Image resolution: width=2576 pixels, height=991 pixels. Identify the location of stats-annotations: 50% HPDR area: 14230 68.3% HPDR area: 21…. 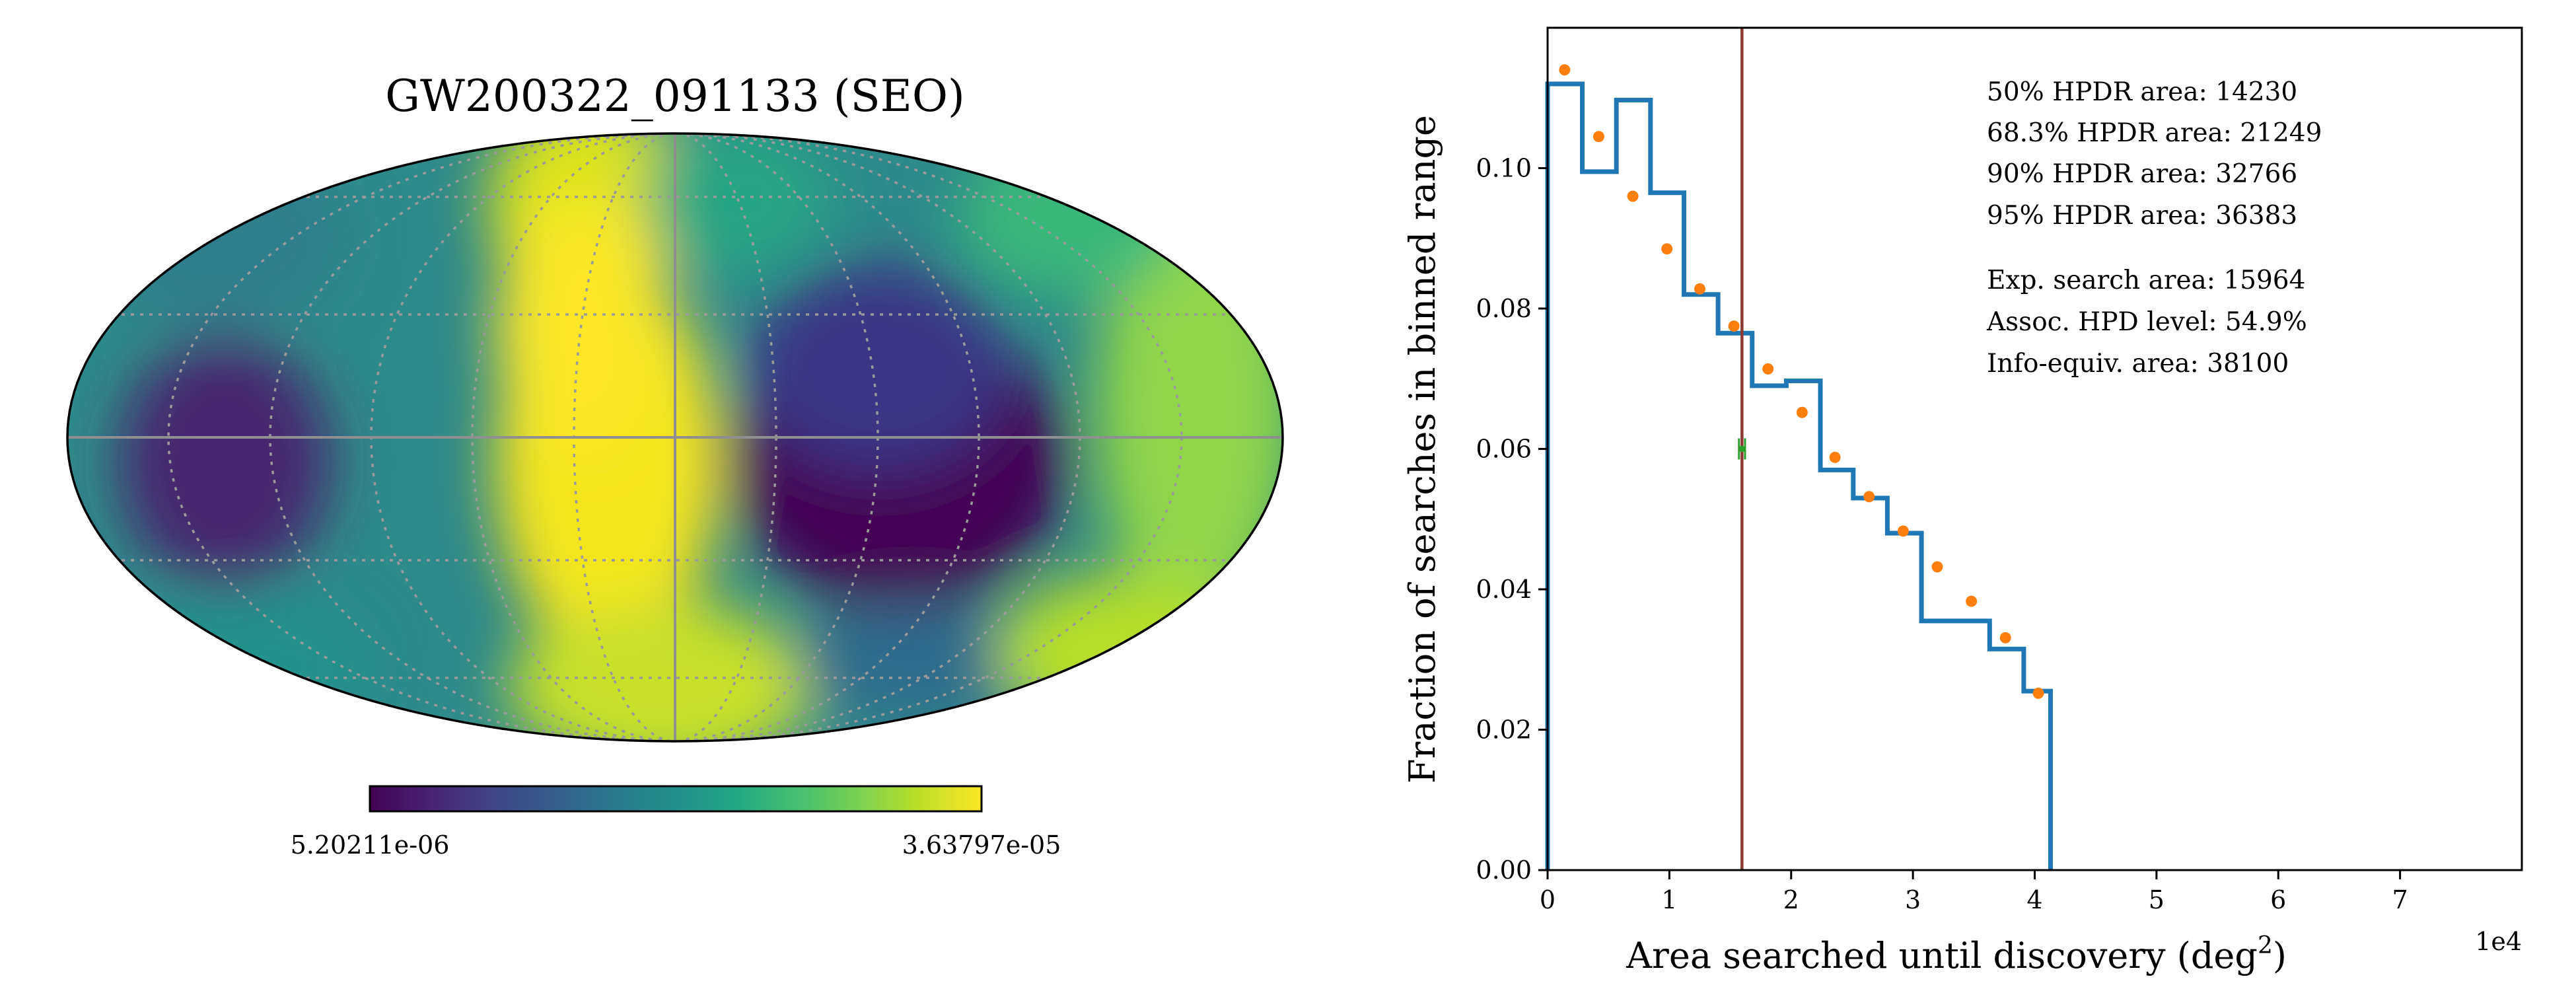
(2154, 228).